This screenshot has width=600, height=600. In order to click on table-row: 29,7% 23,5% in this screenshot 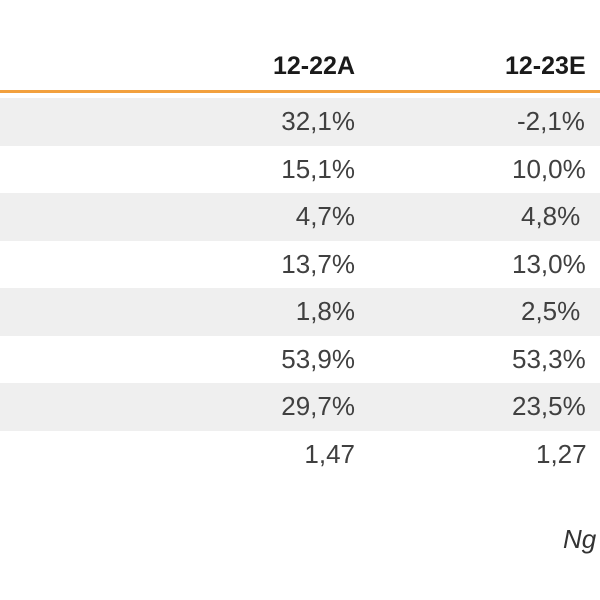, I will do `click(300, 407)`.